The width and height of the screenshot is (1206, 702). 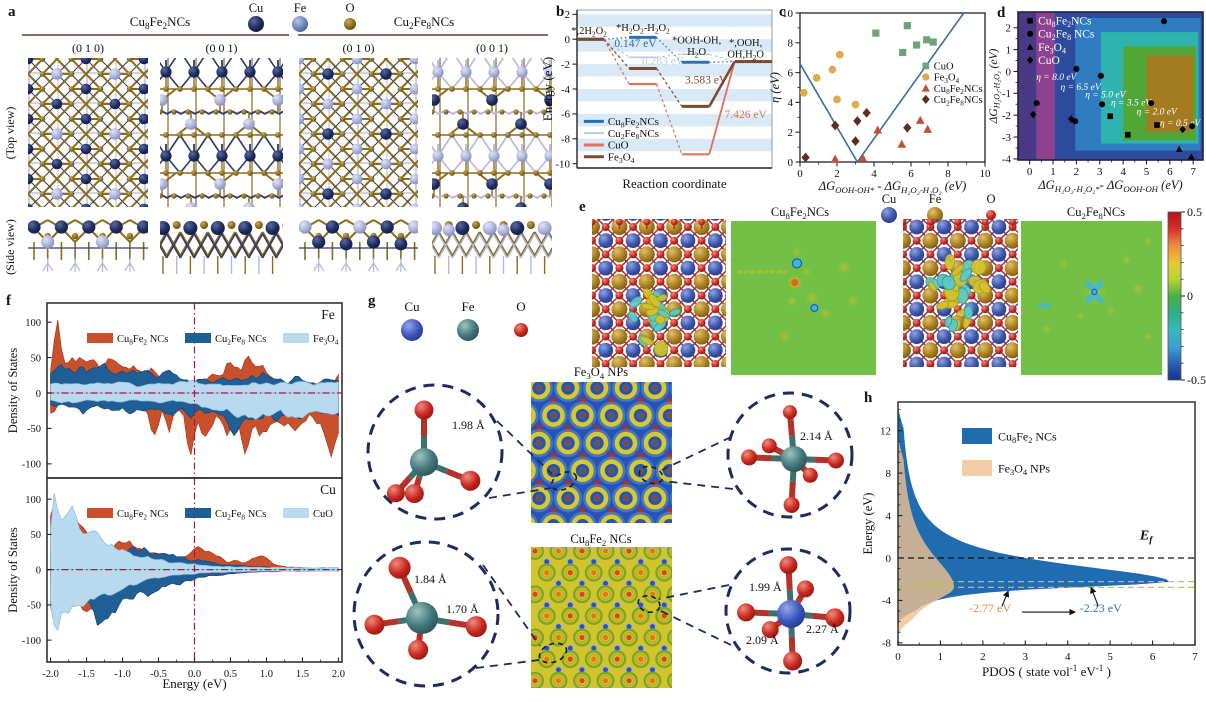 What do you see at coordinates (791, 103) in the screenshot?
I see `tick-label-y: 4` at bounding box center [791, 103].